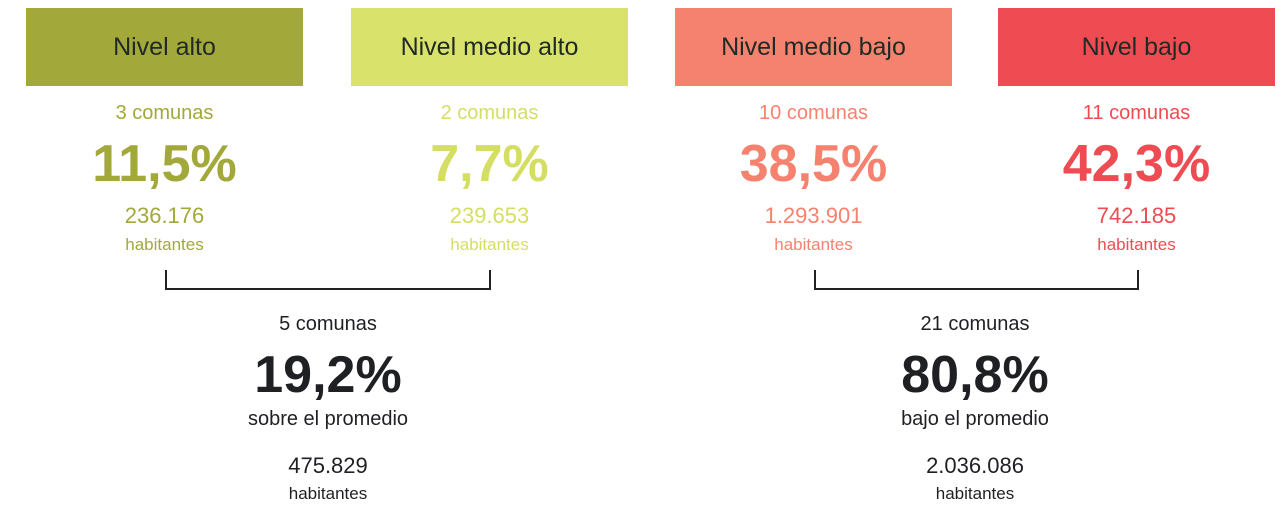  I want to click on population: 2.036.086, so click(975, 465).